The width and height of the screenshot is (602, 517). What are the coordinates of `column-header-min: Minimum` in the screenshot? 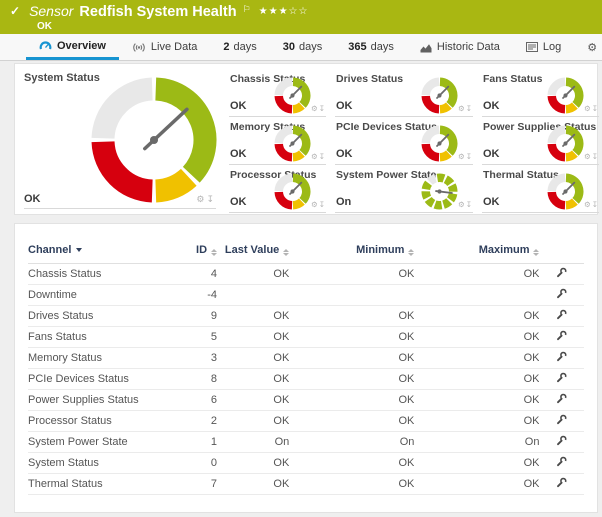 It's located at (352, 254).